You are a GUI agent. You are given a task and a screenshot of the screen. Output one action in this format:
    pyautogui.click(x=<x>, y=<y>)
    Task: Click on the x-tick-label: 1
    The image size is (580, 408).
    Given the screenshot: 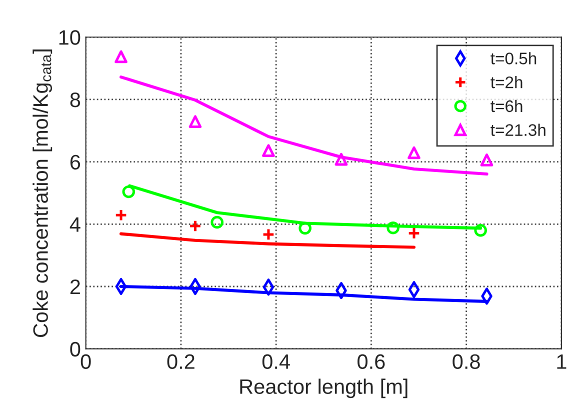 What is the action you would take?
    pyautogui.click(x=561, y=361)
    